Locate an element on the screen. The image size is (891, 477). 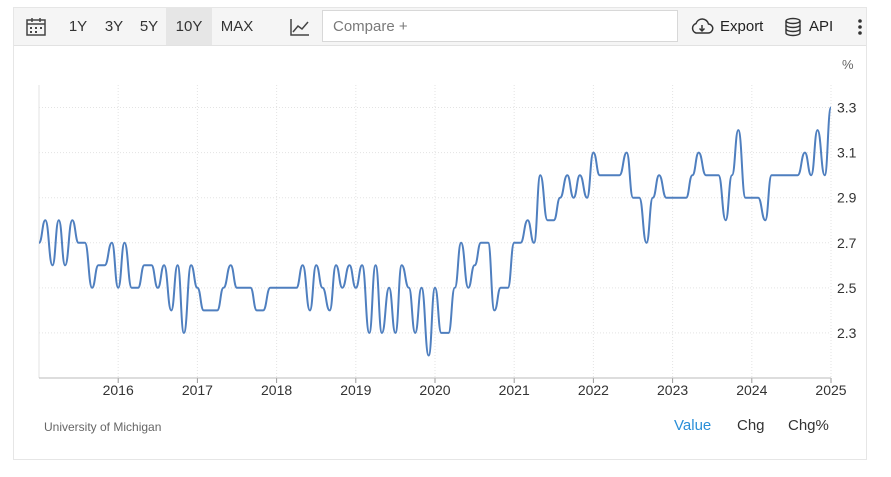
x-tick-label: 2025 is located at coordinates (830, 390).